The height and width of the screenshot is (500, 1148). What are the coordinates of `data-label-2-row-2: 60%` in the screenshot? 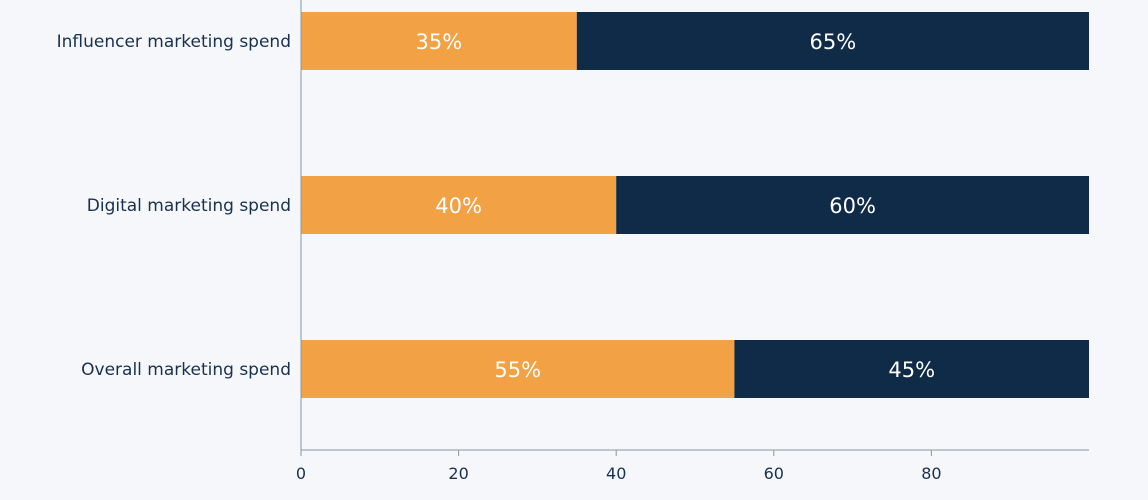 It's located at (852, 206).